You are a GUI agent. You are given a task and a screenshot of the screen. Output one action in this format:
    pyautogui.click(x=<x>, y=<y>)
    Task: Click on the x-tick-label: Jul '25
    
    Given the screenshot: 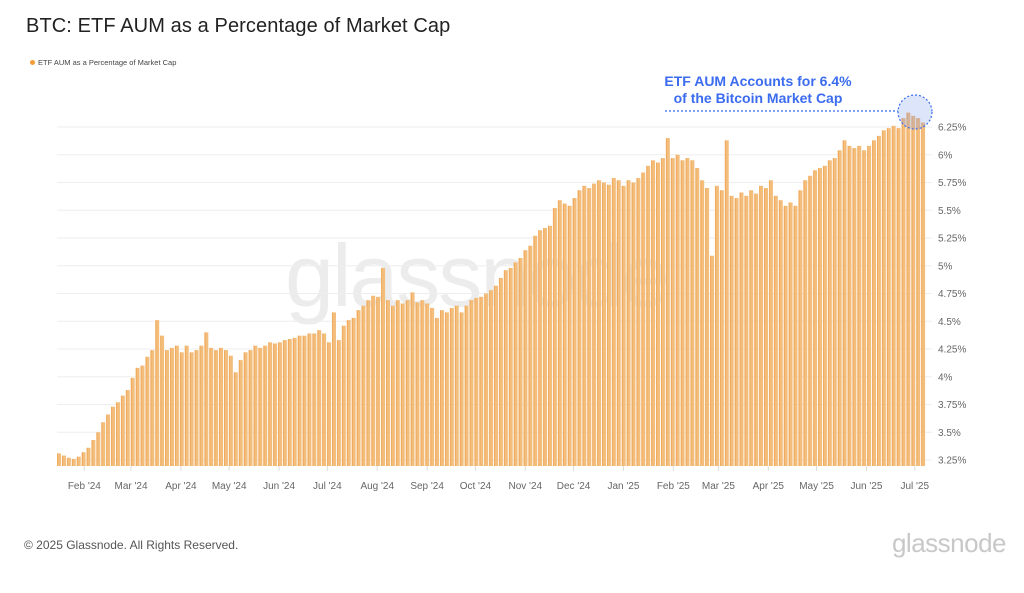 What is the action you would take?
    pyautogui.click(x=914, y=486)
    